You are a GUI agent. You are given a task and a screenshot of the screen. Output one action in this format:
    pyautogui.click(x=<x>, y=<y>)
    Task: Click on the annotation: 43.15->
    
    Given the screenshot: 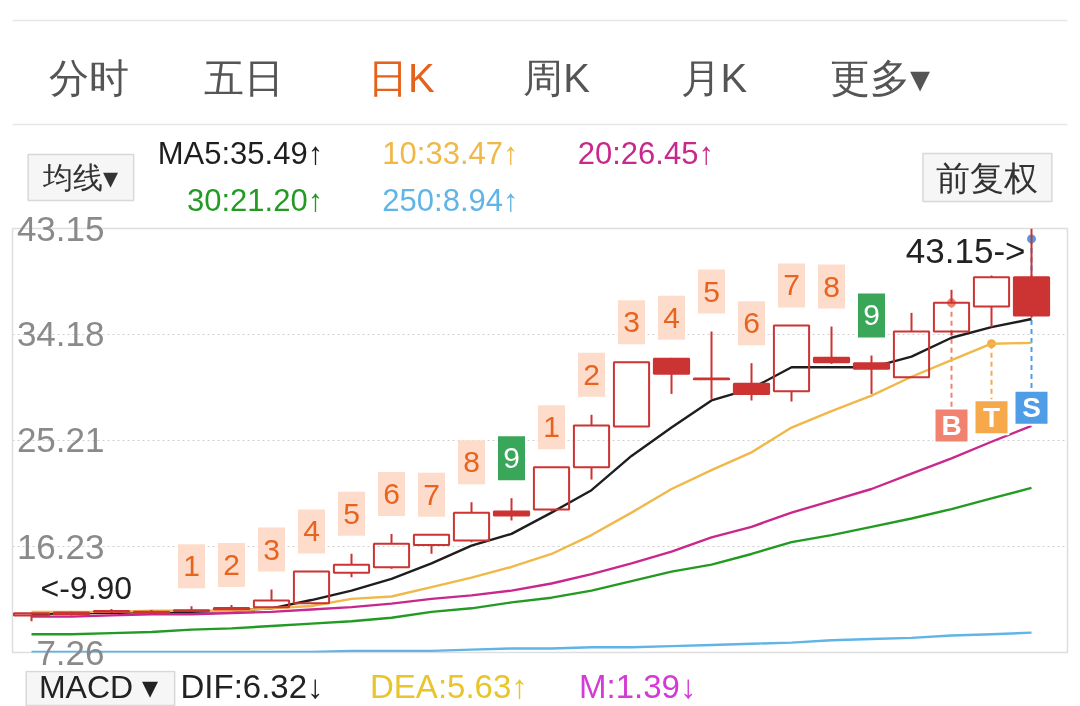 What is the action you would take?
    pyautogui.click(x=965, y=250)
    